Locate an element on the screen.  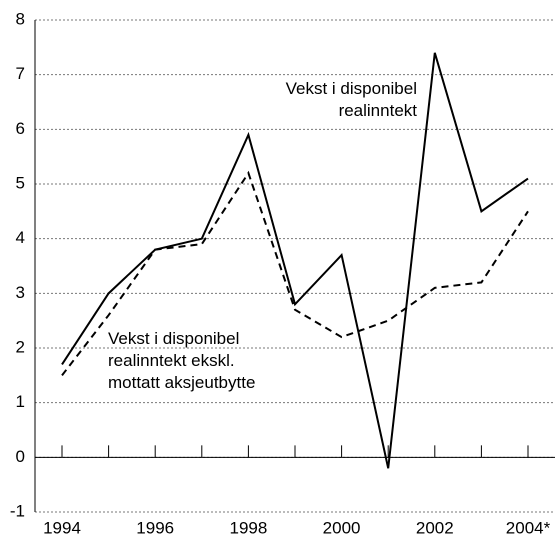
y-tick-label: -1 is located at coordinates (17, 510).